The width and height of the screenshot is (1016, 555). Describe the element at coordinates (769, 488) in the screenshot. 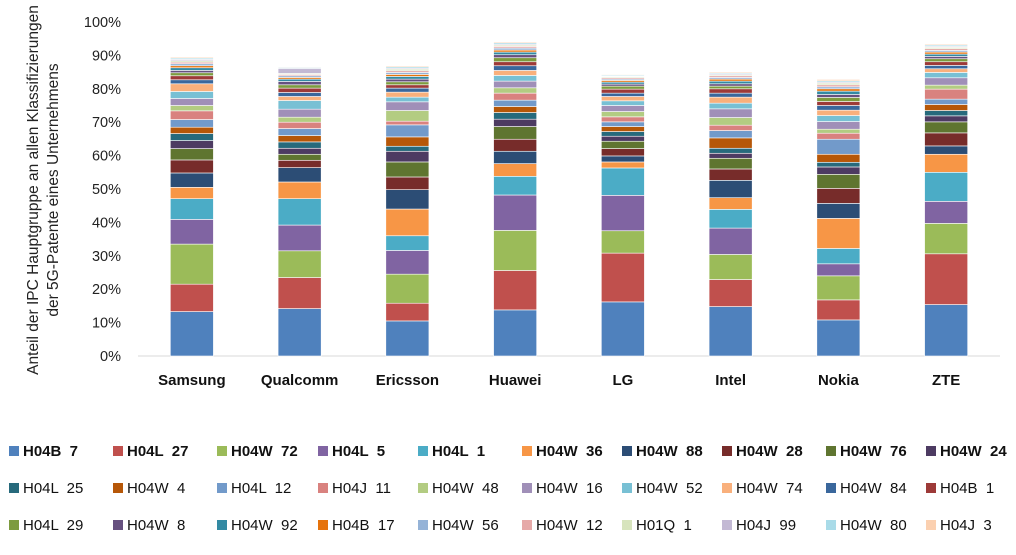

I see `legend-label: H04W 74` at that location.